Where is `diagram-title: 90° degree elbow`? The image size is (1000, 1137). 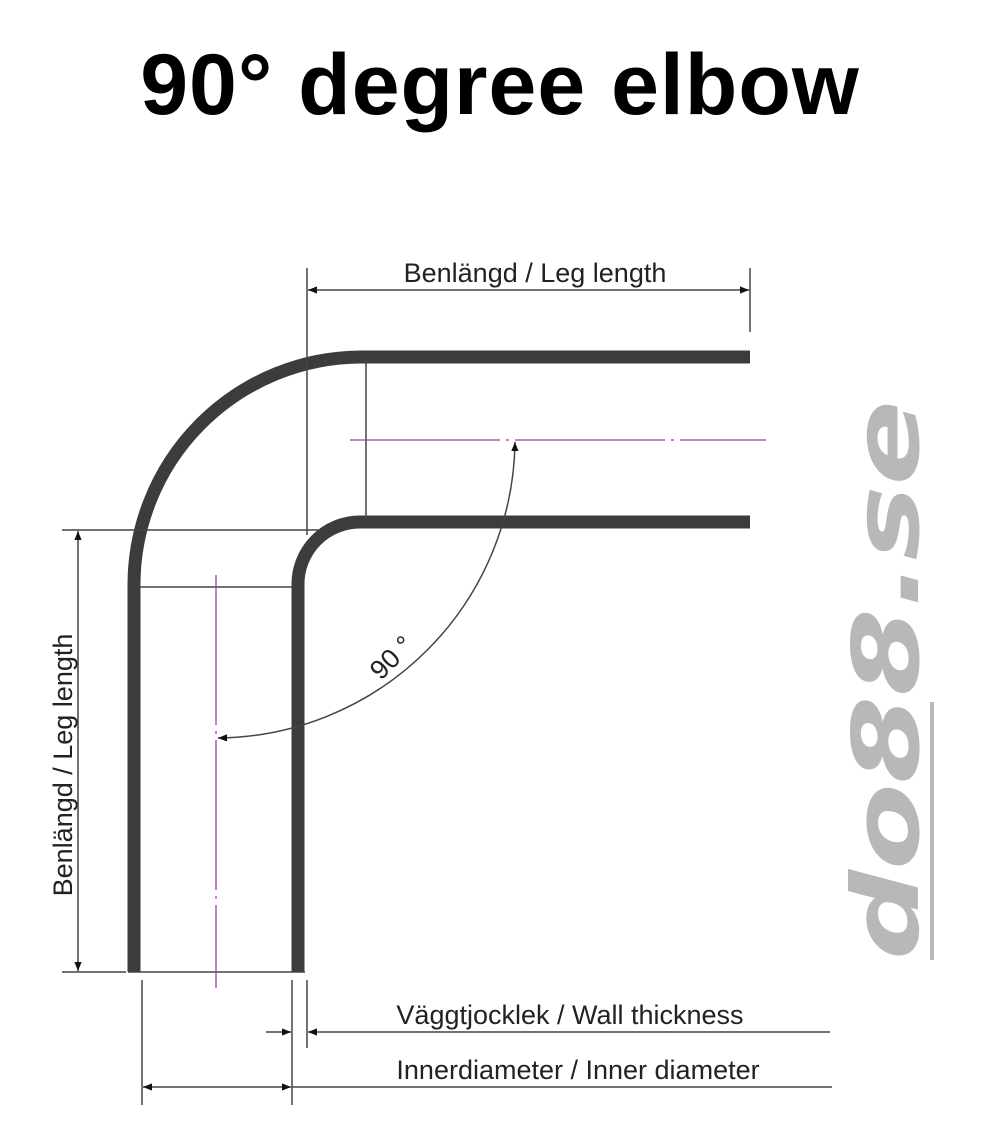 diagram-title: 90° degree elbow is located at coordinates (500, 85).